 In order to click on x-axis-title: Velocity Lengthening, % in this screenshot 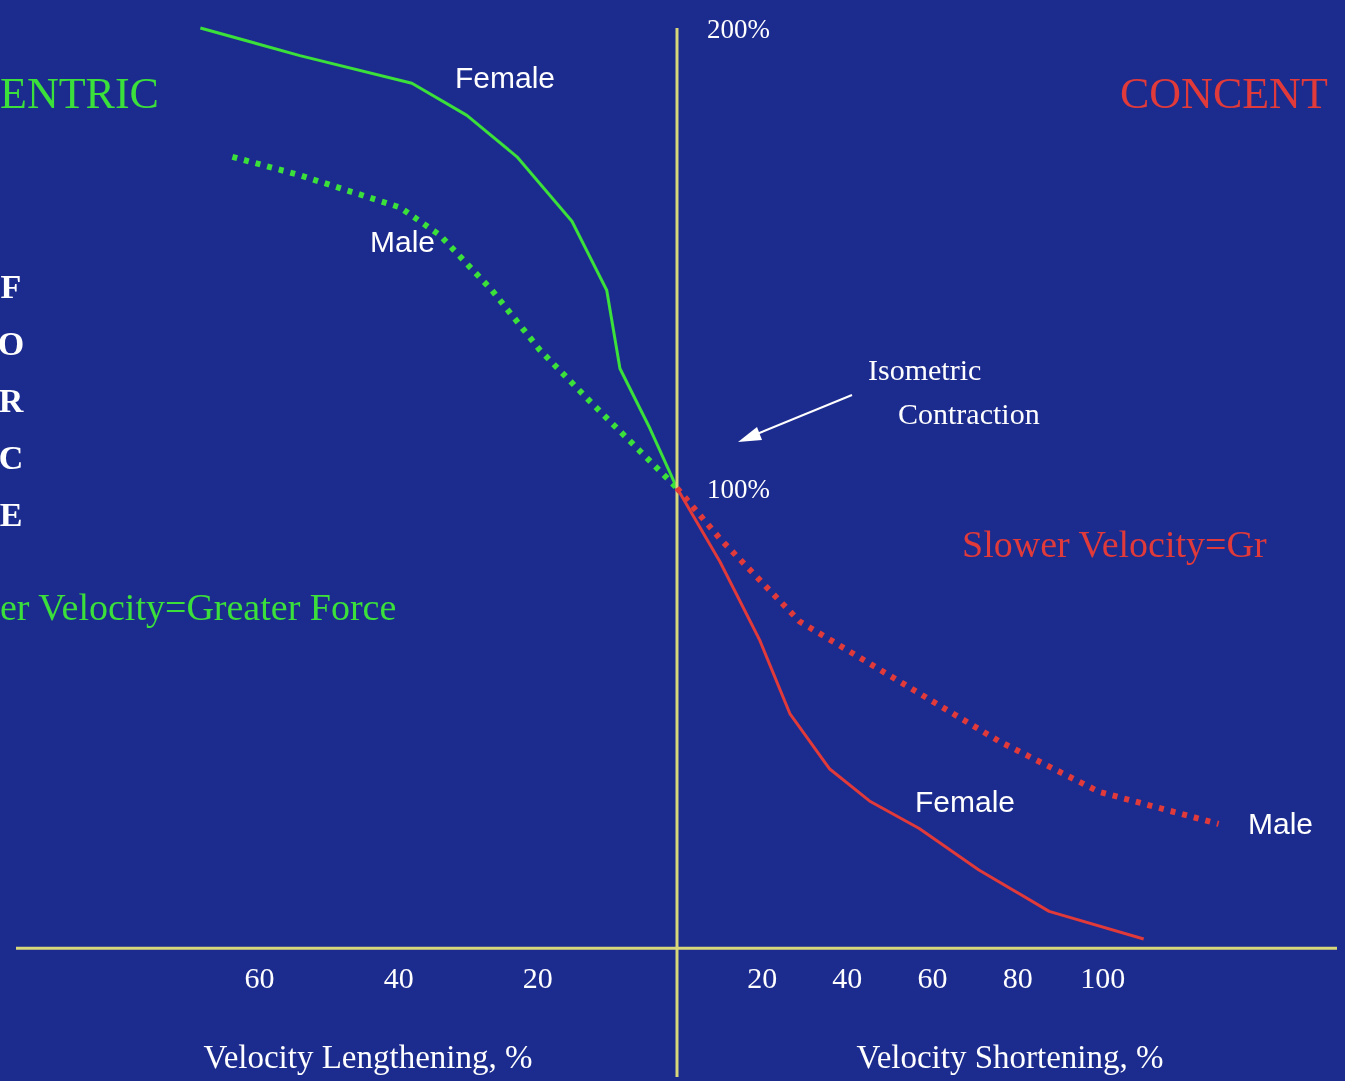, I will do `click(368, 1057)`.